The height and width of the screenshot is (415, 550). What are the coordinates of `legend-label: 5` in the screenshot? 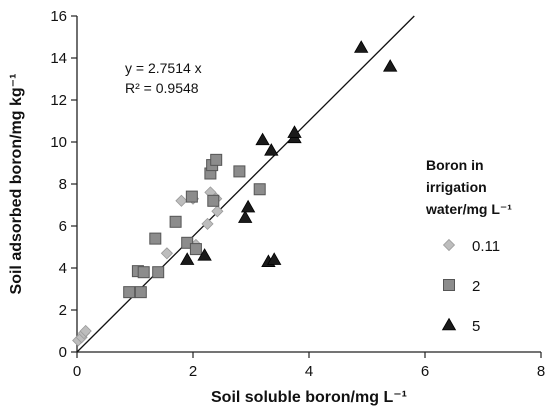 It's located at (476, 326).